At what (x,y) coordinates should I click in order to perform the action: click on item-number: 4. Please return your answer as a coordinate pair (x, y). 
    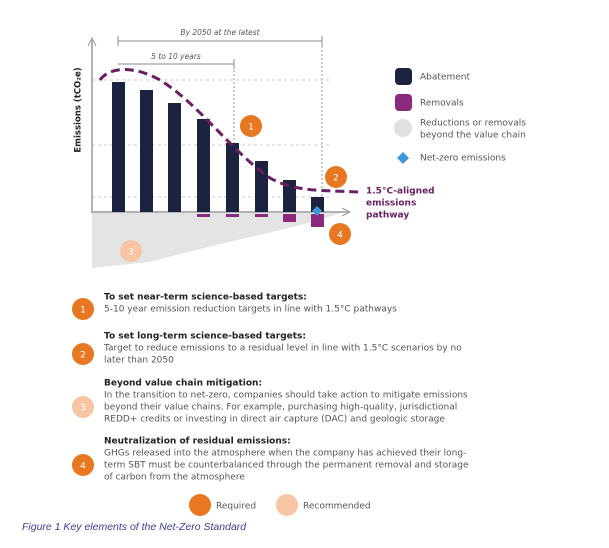
    Looking at the image, I should click on (83, 467).